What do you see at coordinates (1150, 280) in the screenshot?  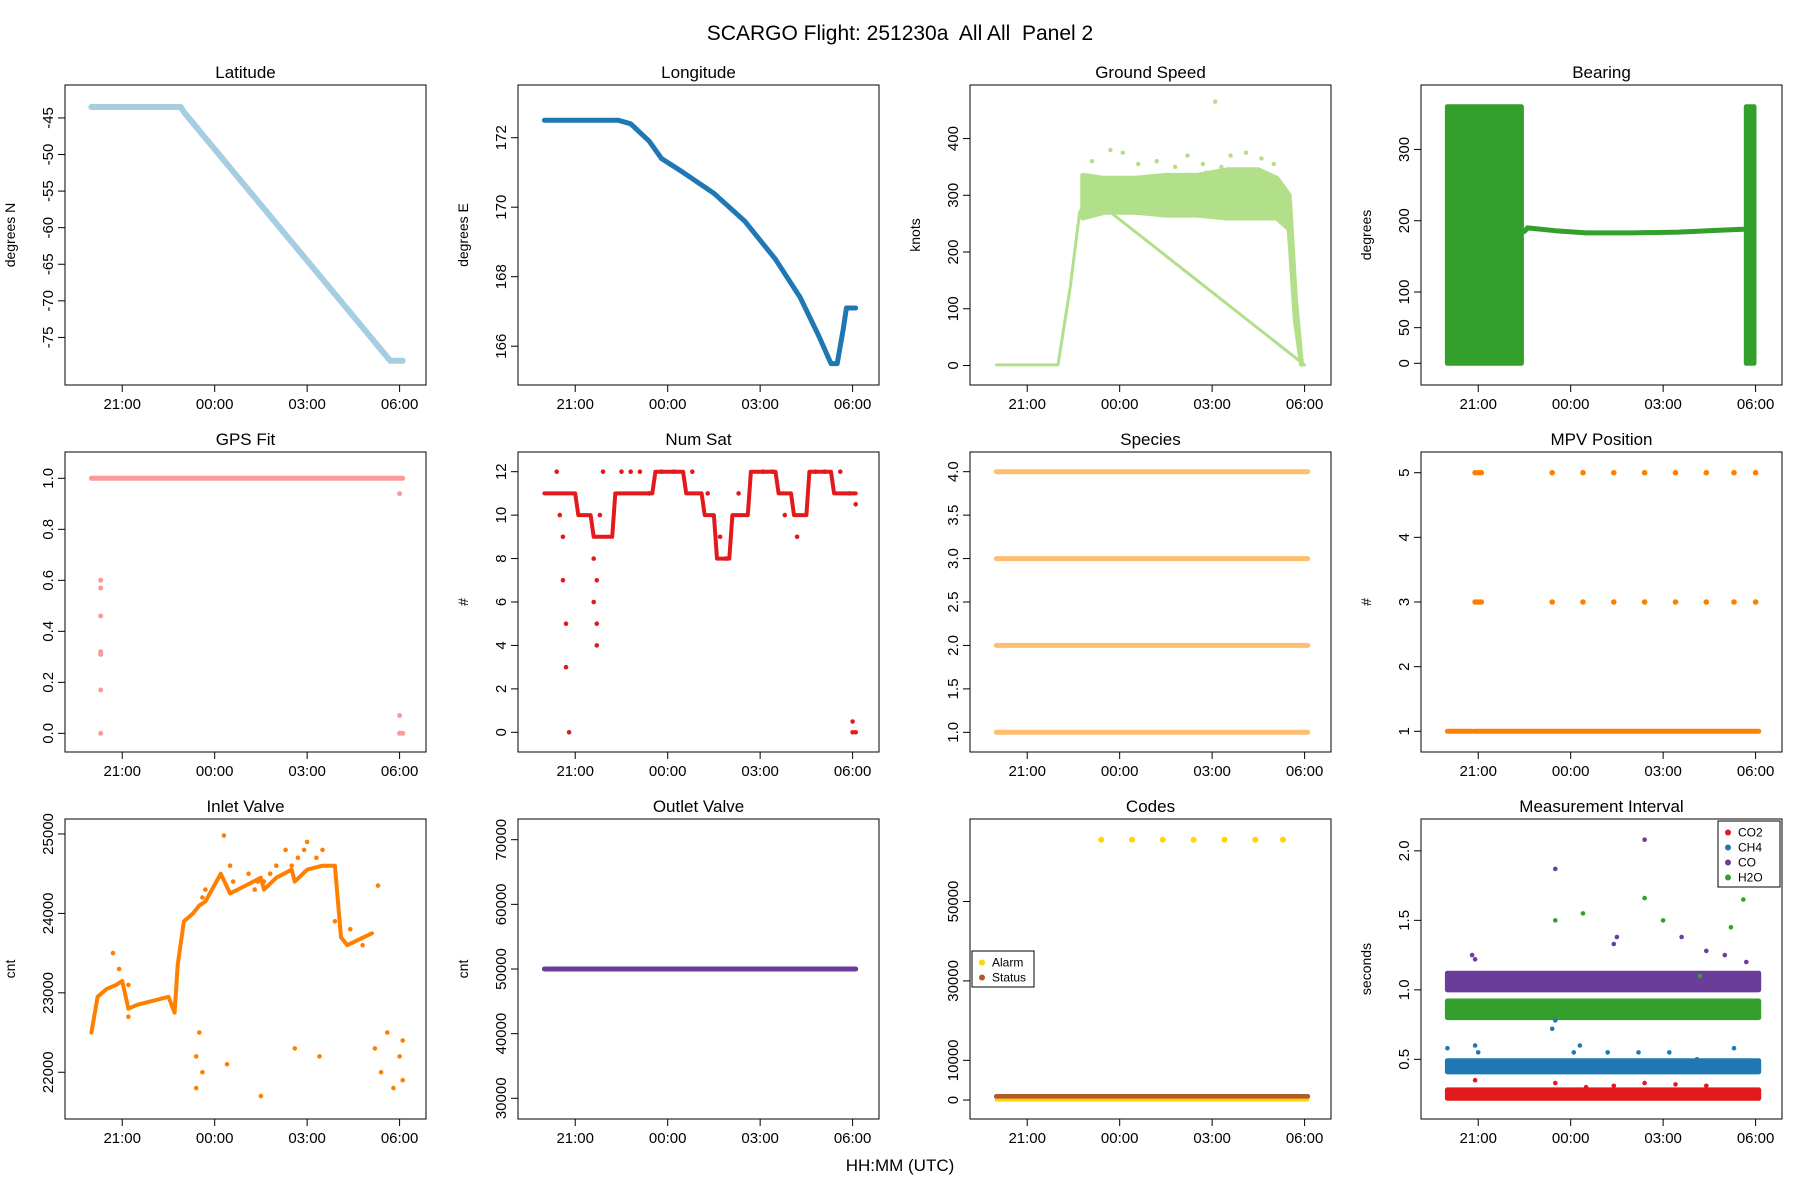 I see `ground-speed-series-ground-speed` at bounding box center [1150, 280].